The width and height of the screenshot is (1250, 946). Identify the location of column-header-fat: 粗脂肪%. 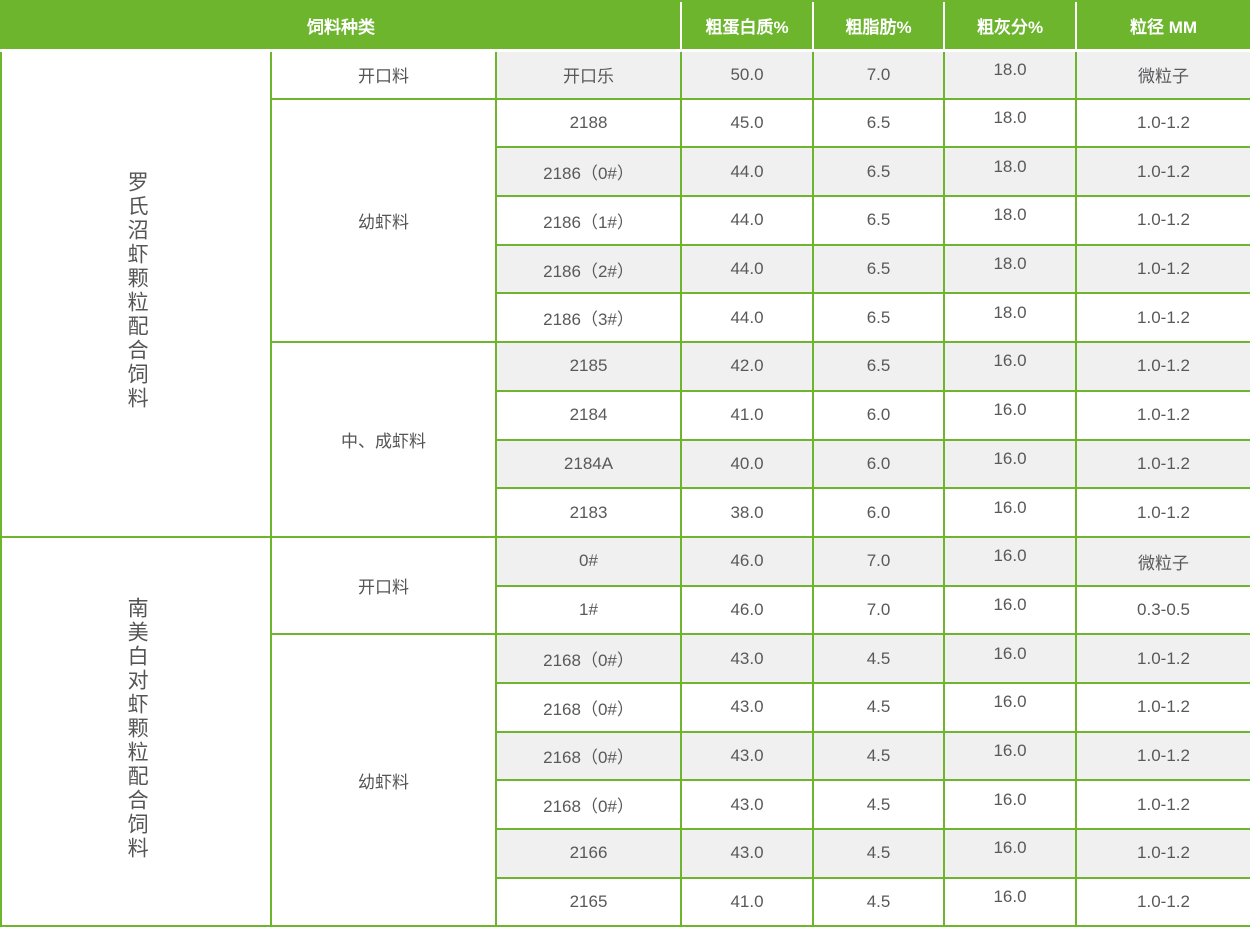
(878, 26).